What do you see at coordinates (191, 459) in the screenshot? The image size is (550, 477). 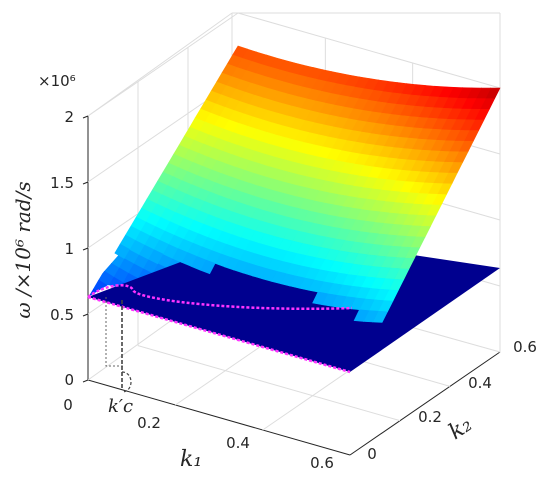 I see `x-axis-label: k₁` at bounding box center [191, 459].